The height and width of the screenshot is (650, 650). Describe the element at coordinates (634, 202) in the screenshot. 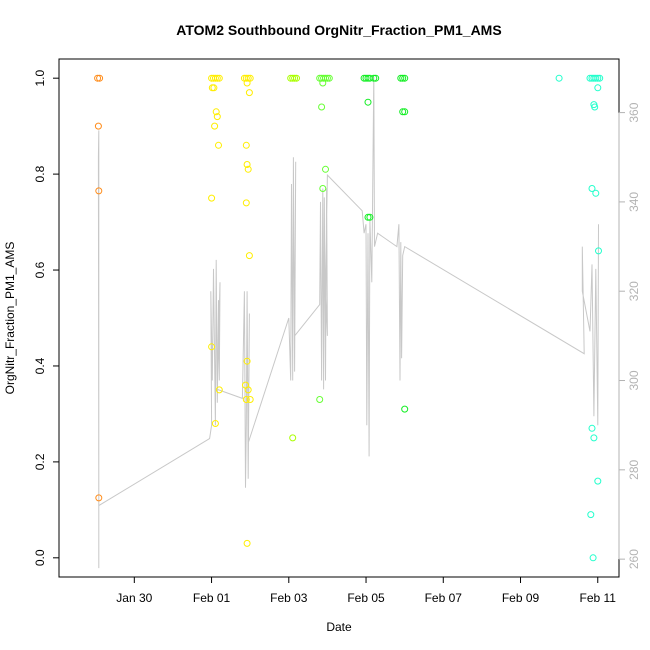

I see `y2-tick-label-4: 340` at that location.